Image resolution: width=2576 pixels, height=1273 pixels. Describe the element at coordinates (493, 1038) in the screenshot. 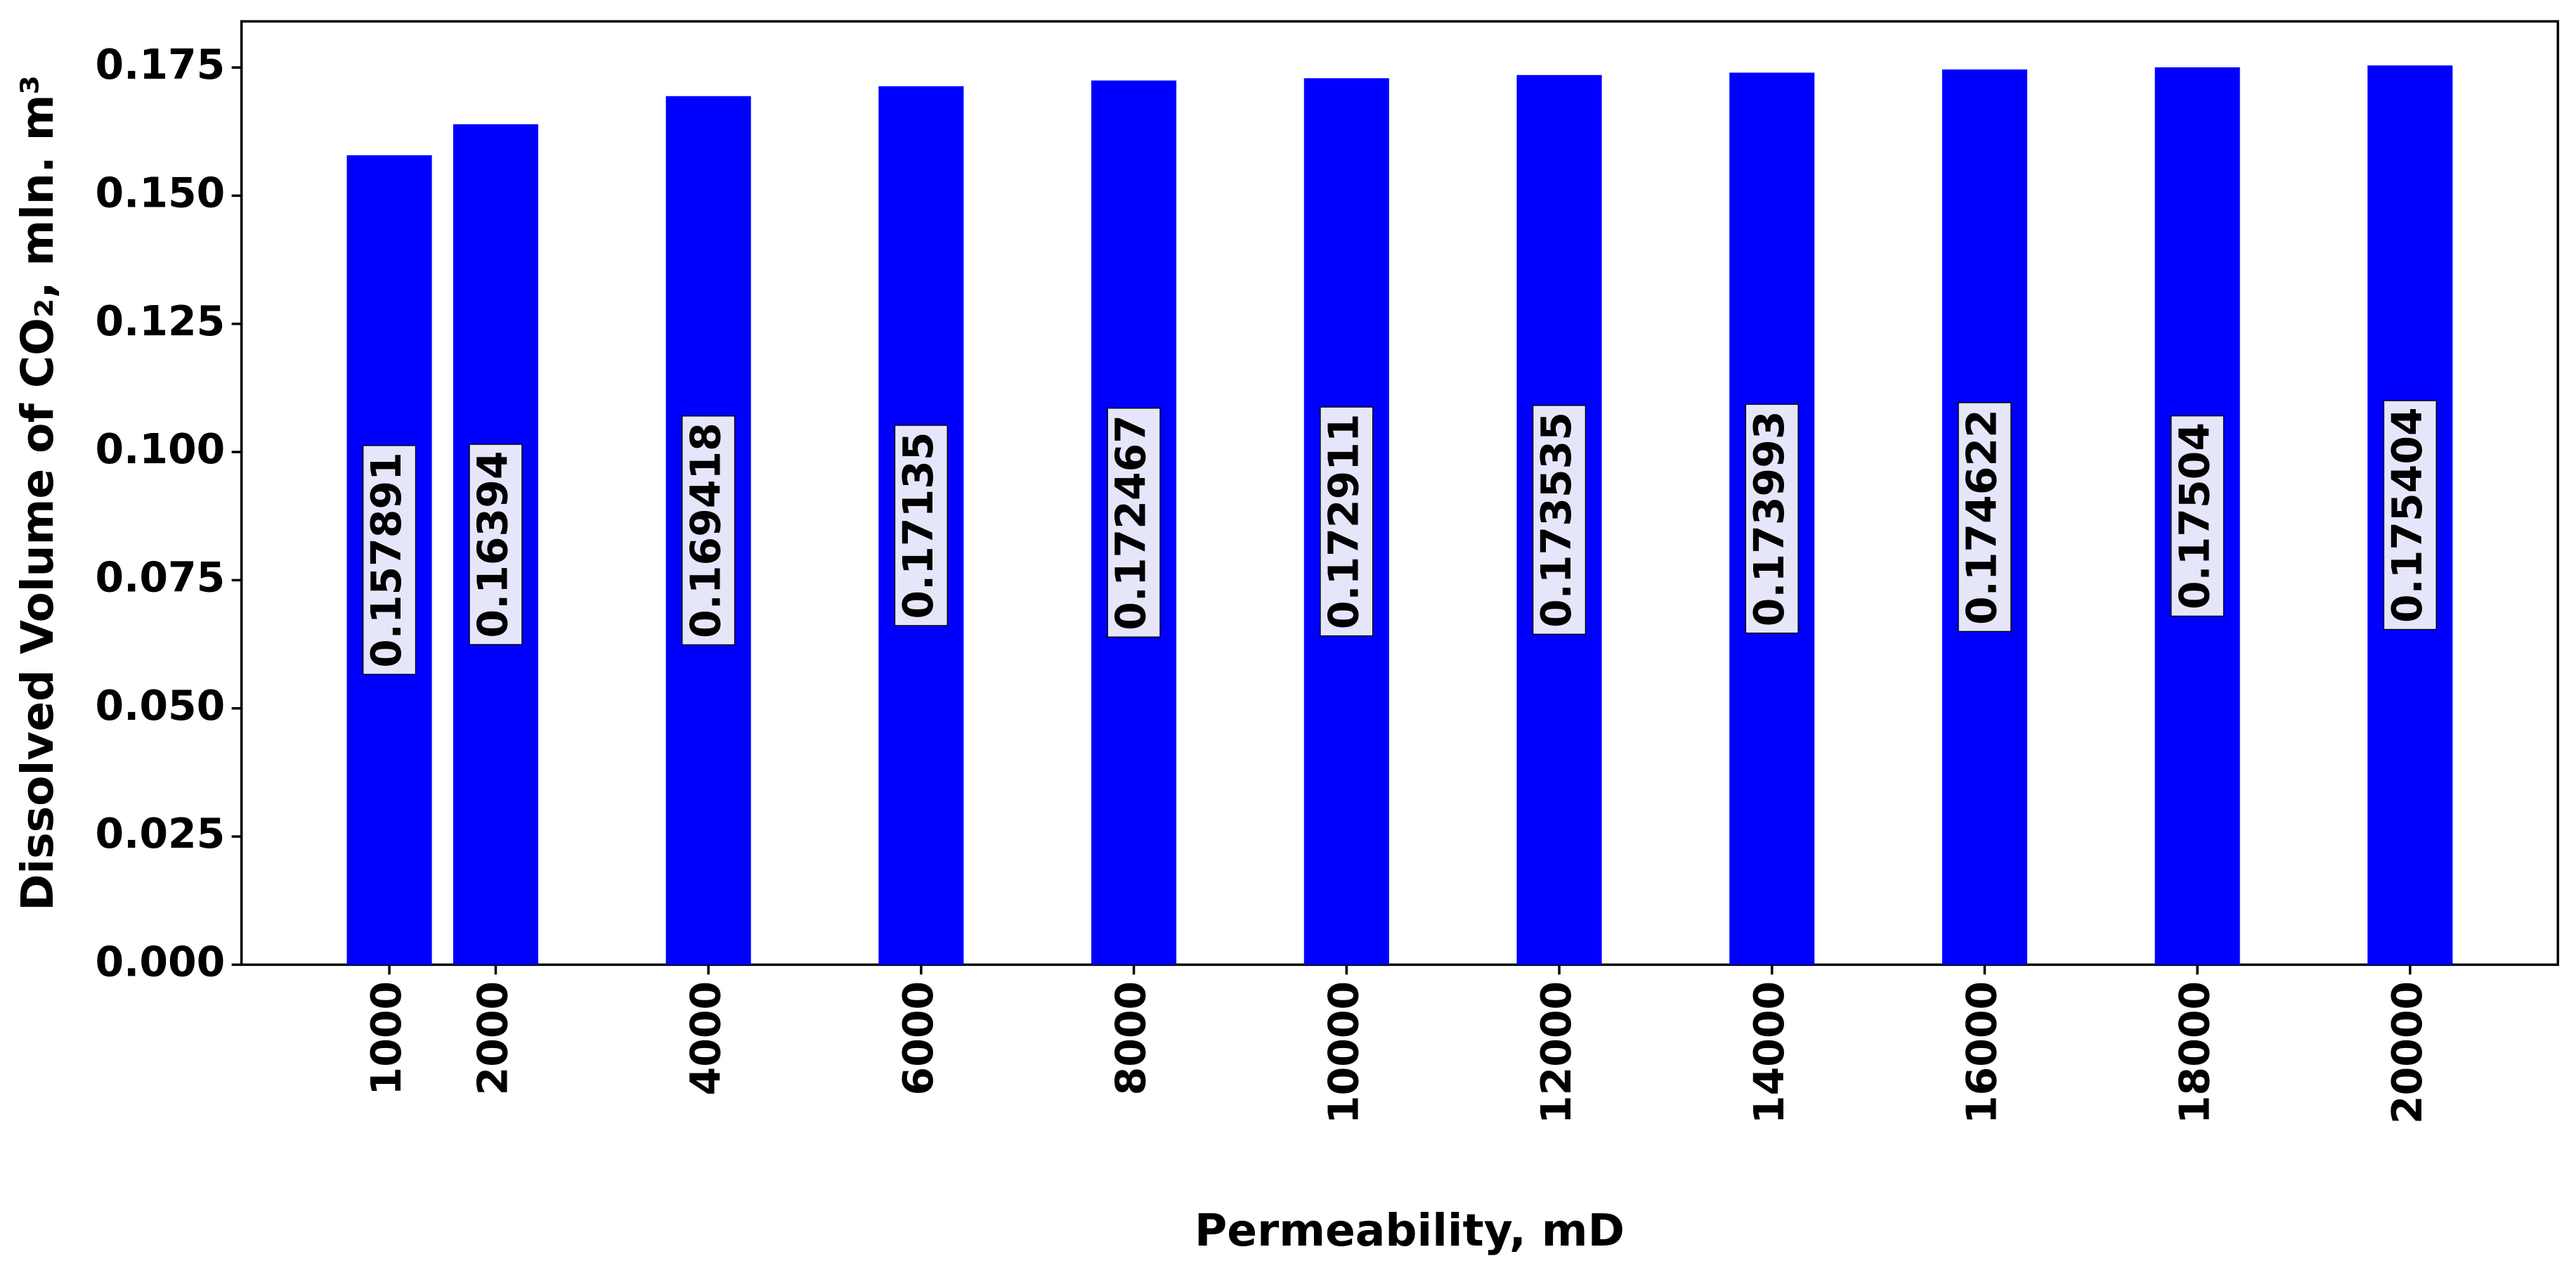

I see `x-tick-label: 2000` at that location.